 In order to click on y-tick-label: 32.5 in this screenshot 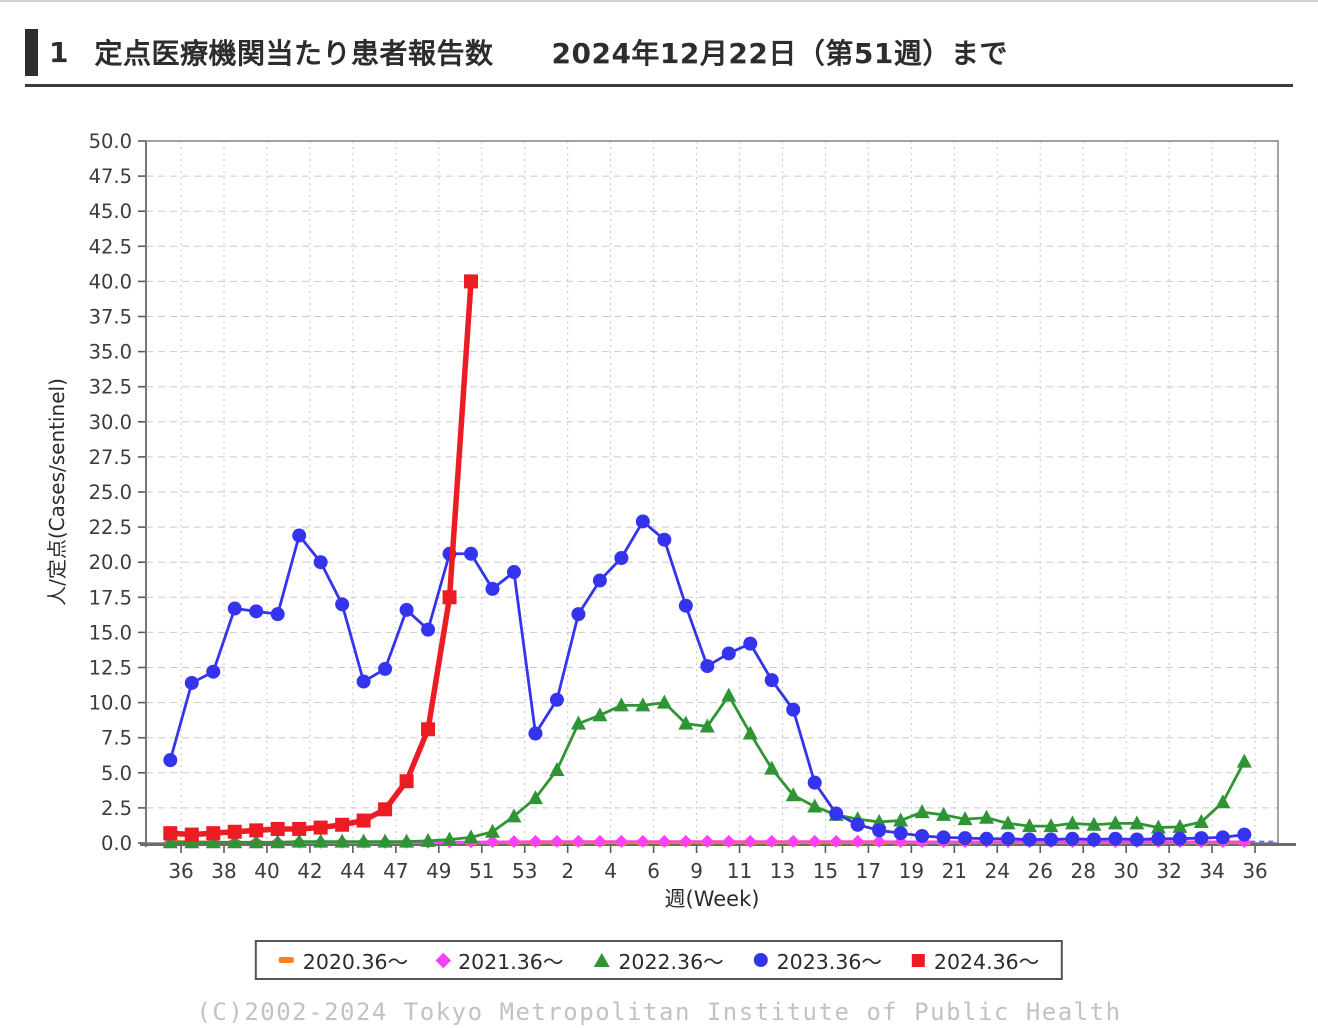, I will do `click(110, 387)`.